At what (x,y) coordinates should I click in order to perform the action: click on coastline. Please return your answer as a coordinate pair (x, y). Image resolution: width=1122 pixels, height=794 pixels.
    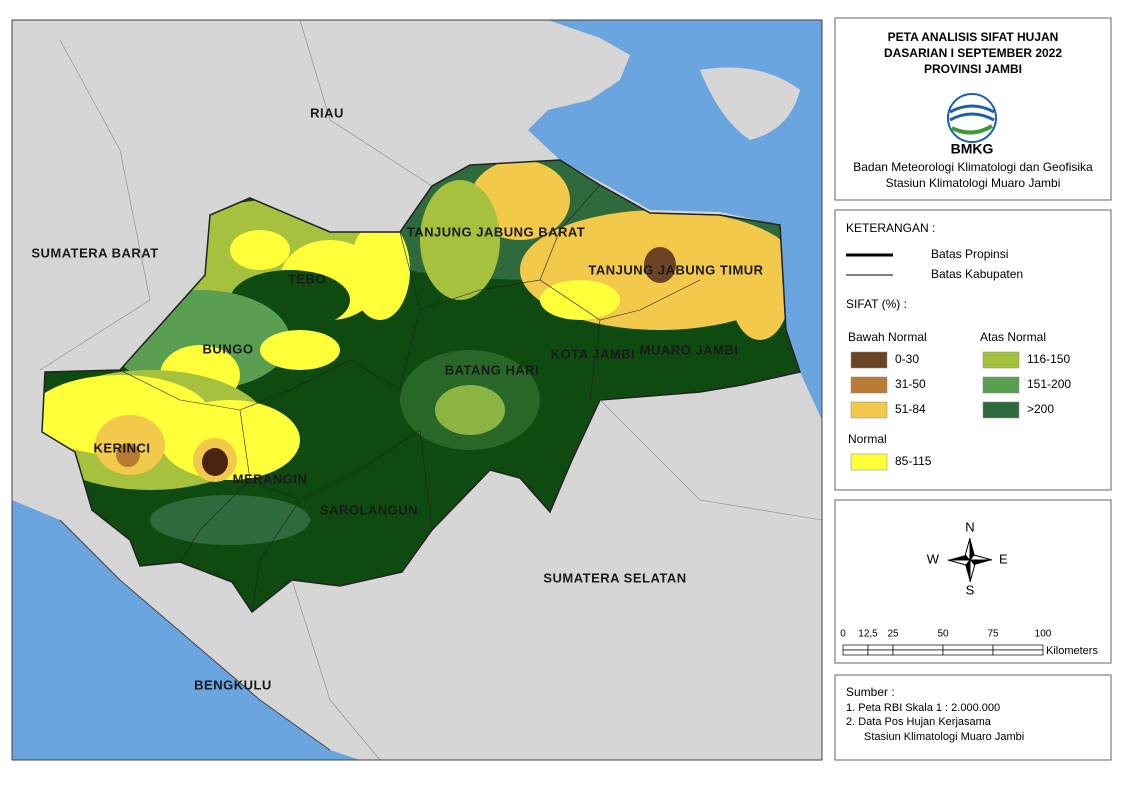
    Looking at the image, I should click on (195, 635).